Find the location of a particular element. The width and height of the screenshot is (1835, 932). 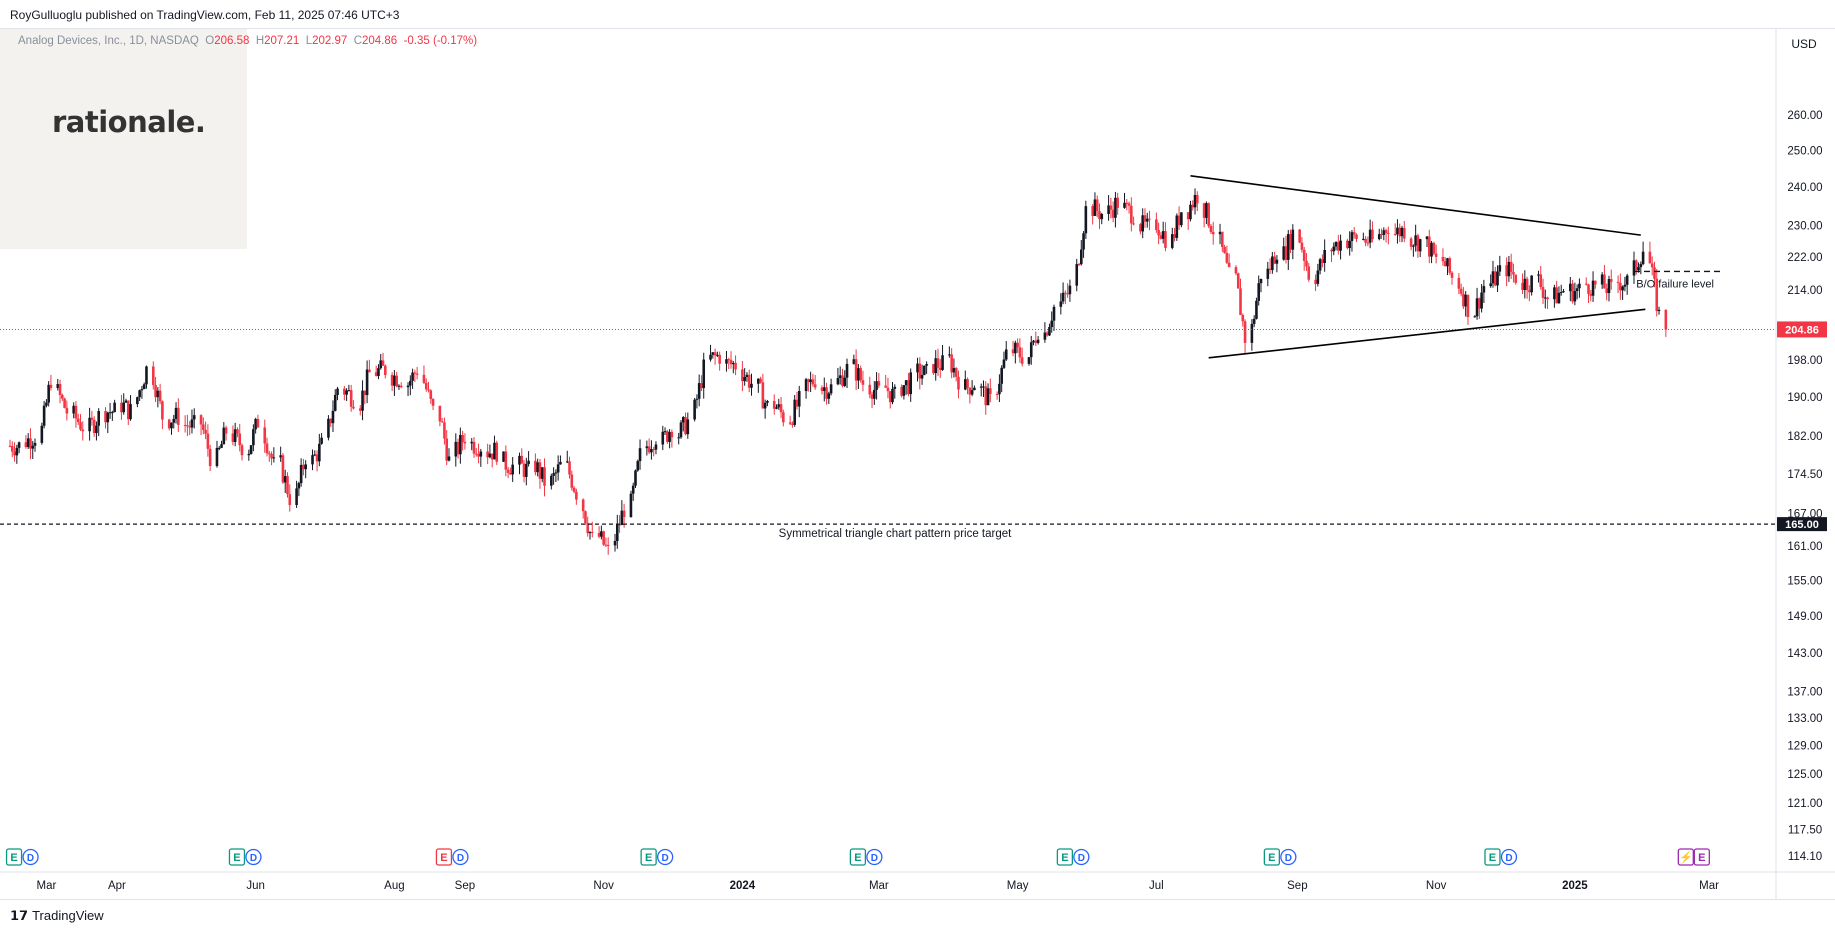

dividend-marker: E is located at coordinates (1701, 857).